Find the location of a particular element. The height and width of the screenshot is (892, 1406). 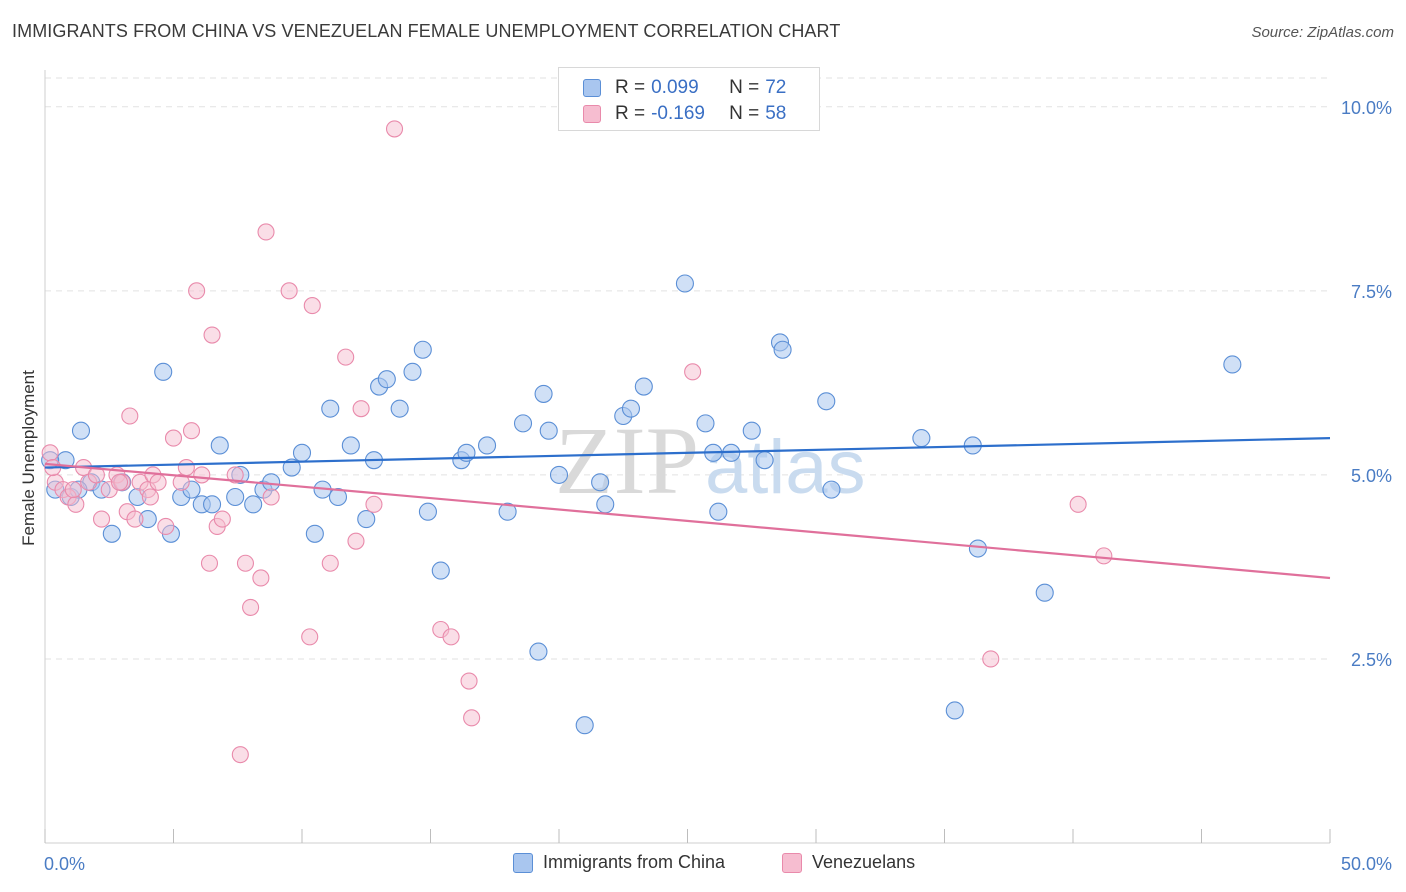

y-axis-title: Female Unemployment is located at coordinates (28, 458).